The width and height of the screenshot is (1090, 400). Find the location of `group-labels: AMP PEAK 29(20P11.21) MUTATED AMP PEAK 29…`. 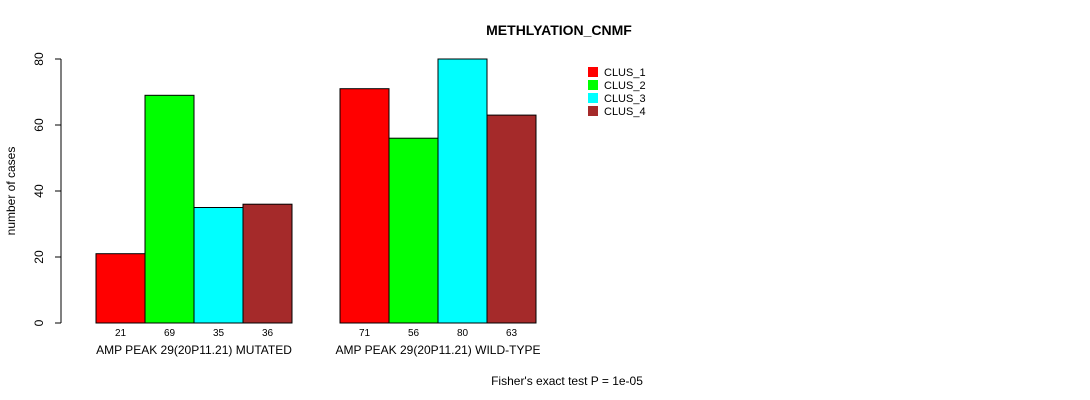

group-labels: AMP PEAK 29(20P11.21) MUTATED AMP PEAK 29… is located at coordinates (318, 350).